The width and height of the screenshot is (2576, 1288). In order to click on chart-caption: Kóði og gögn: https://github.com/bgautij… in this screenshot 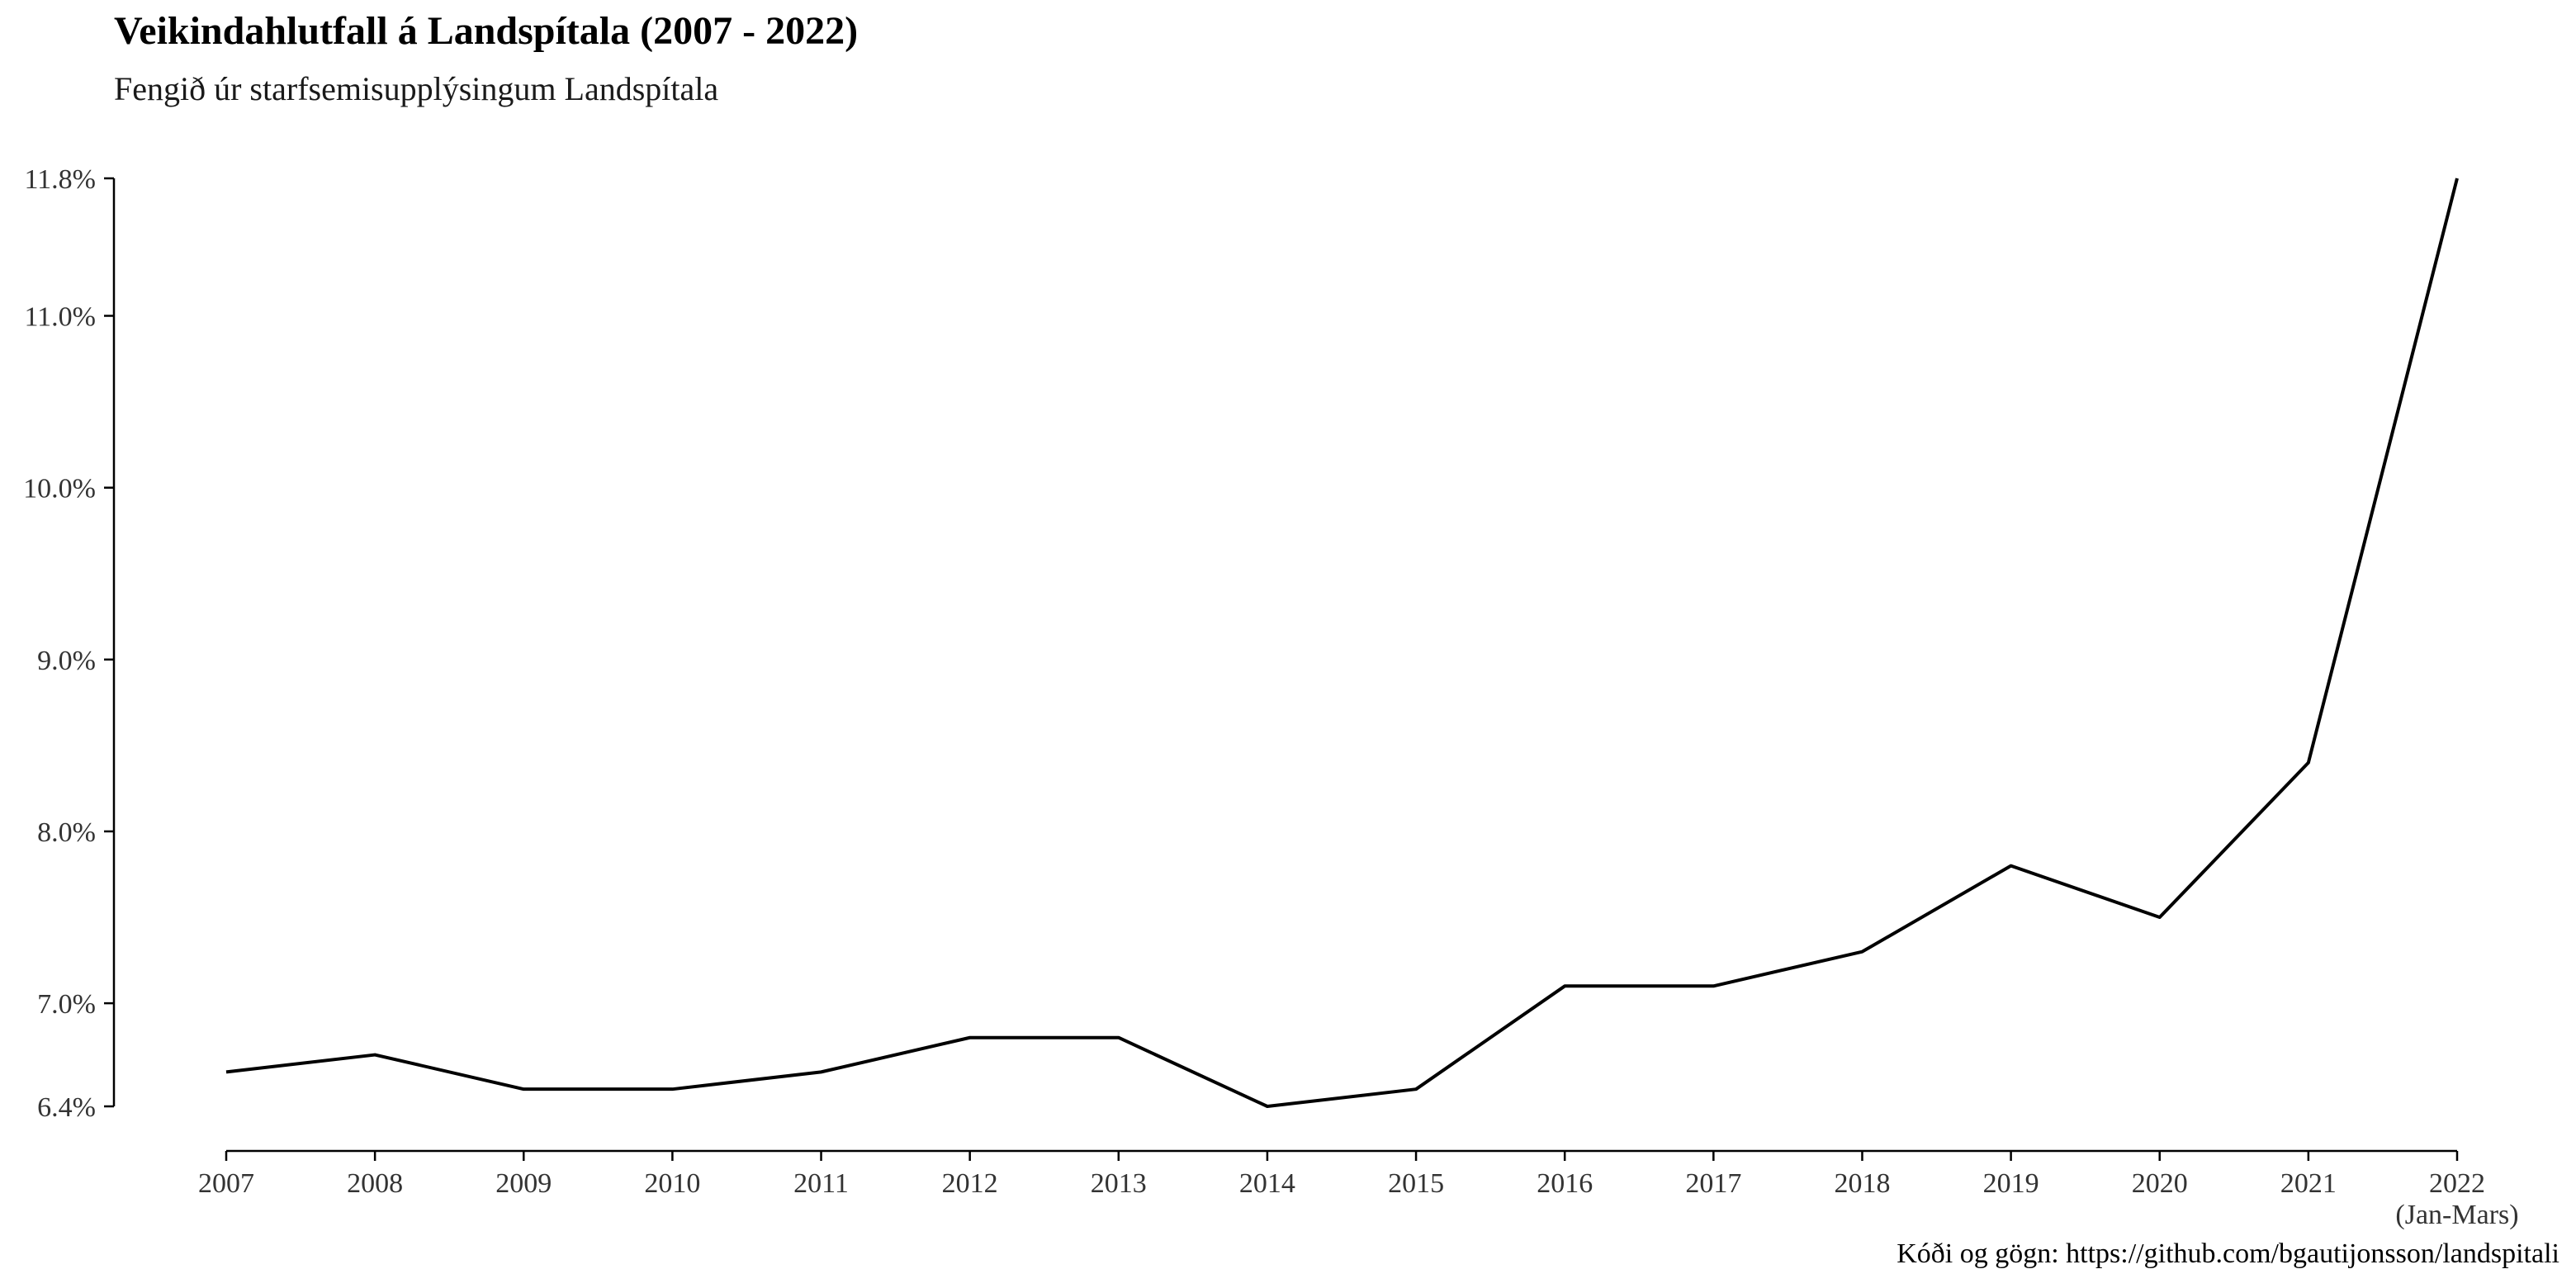, I will do `click(2227, 1253)`.